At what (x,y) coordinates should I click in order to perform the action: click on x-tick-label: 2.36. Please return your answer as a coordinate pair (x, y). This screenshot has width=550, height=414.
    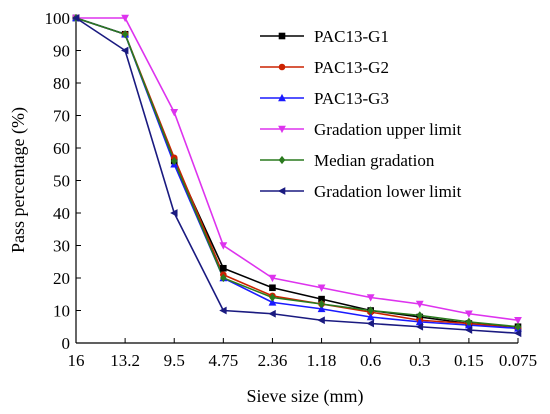
    Looking at the image, I should click on (273, 360).